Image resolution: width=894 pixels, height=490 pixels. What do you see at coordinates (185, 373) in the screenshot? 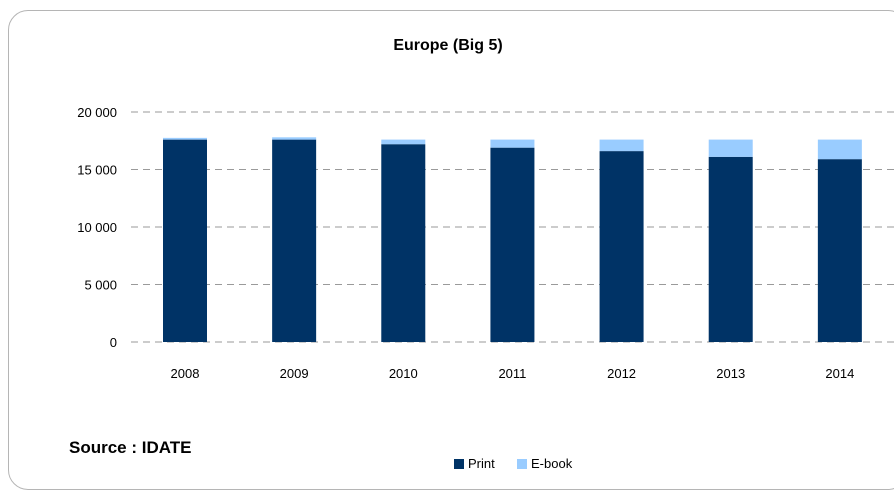
I see `x-tick-label: 2008` at bounding box center [185, 373].